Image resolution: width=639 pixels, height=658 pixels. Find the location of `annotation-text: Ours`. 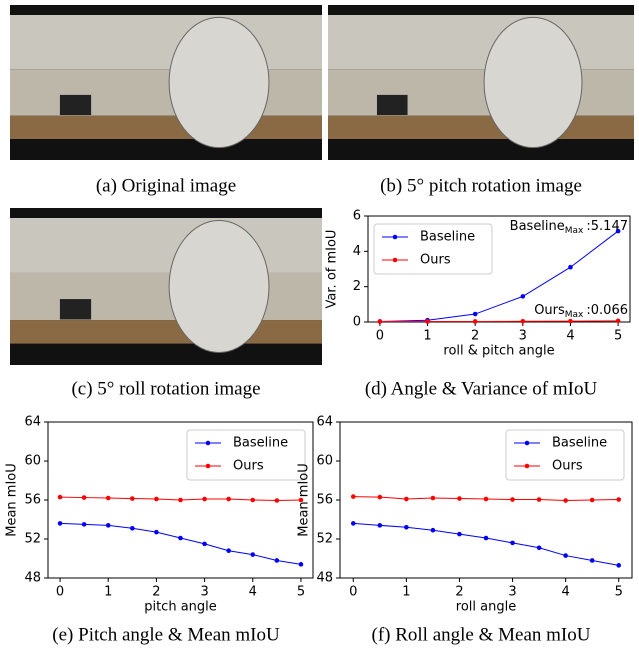

annotation-text: Ours is located at coordinates (549, 310).